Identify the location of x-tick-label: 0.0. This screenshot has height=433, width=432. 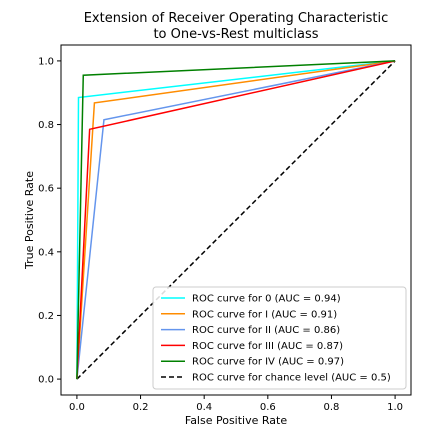
(77, 407).